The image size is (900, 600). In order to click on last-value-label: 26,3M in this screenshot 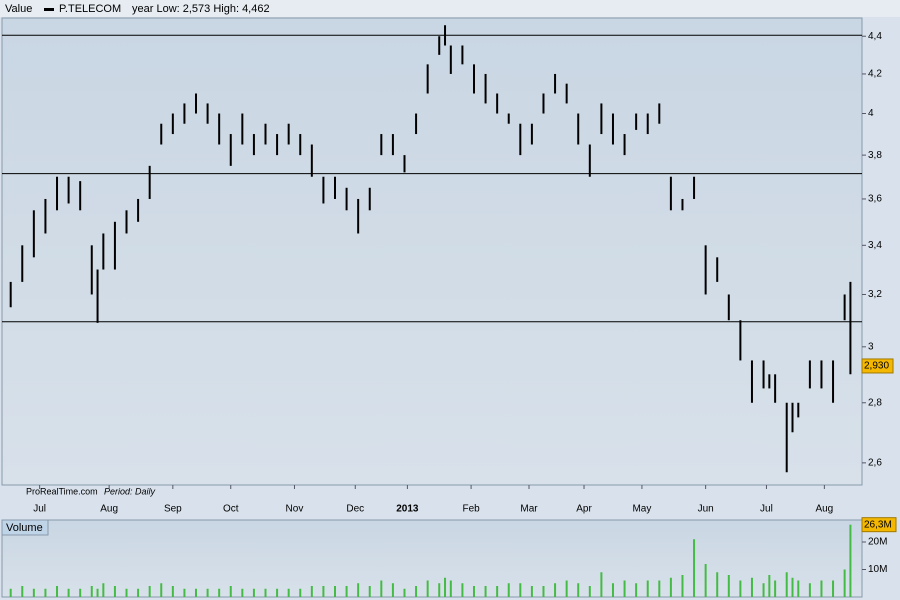, I will do `click(878, 524)`.